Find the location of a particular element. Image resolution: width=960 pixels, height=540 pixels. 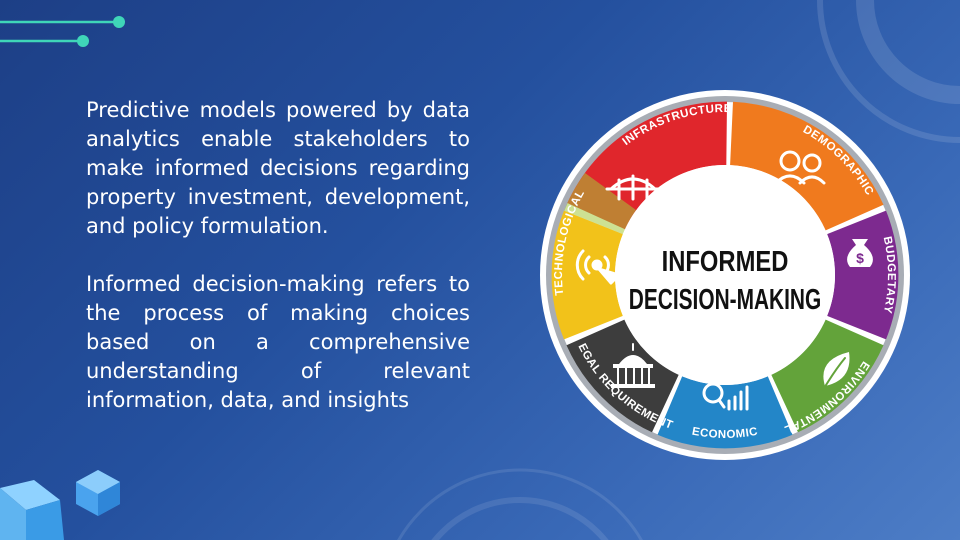

segment-legal-requirements is located at coordinates (622, 376).